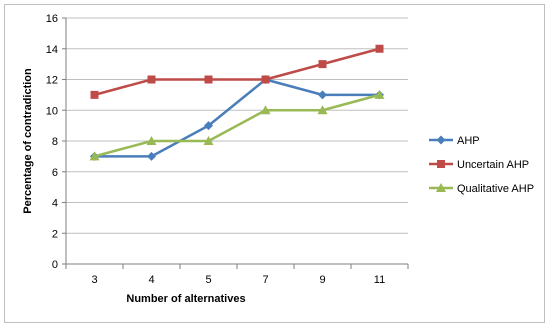 This screenshot has width=549, height=329. Describe the element at coordinates (55, 204) in the screenshot. I see `y-tick-label: 4` at that location.